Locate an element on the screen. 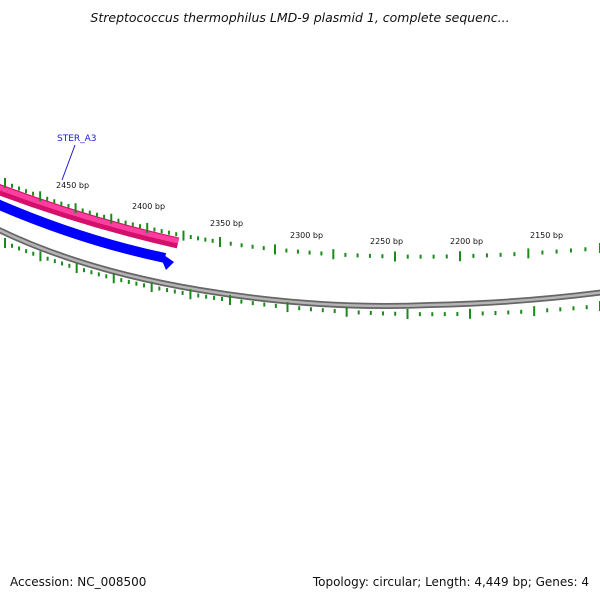  gene-label-ster-a3: STER_A3 is located at coordinates (77, 139).